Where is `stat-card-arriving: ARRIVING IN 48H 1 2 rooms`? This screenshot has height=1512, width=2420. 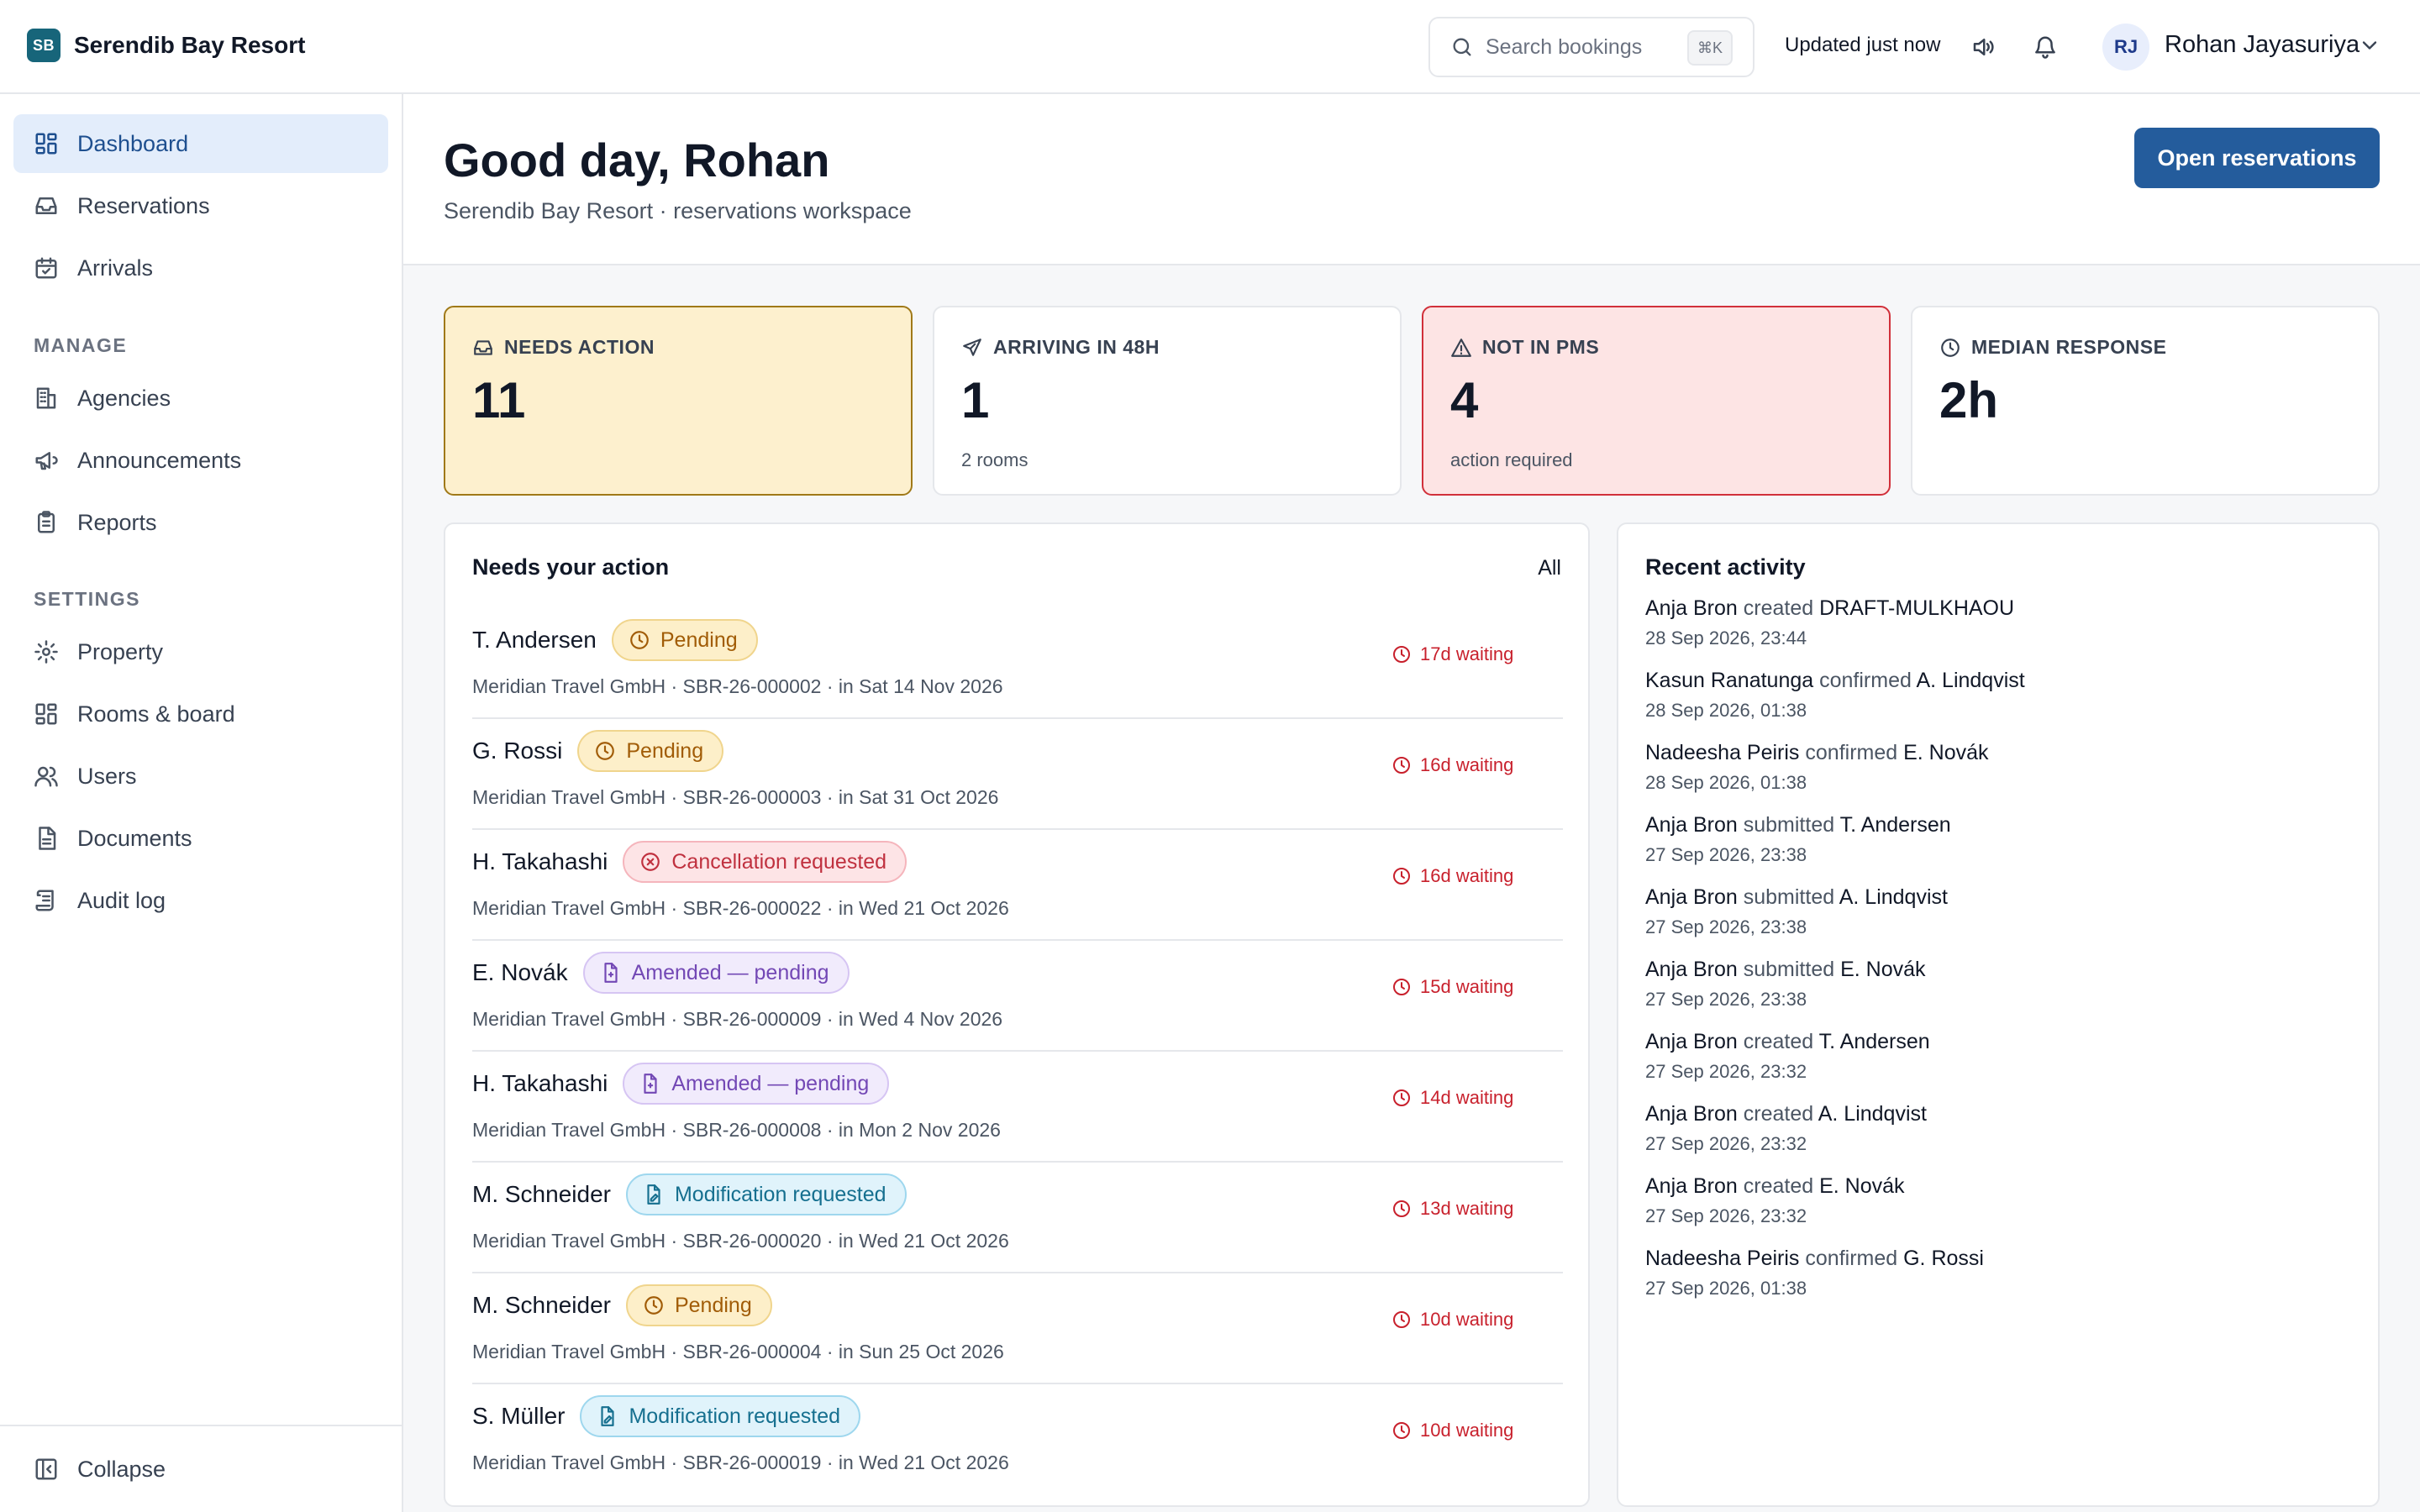
stat-card-arriving: ARRIVING IN 48H 1 2 rooms is located at coordinates (1167, 401).